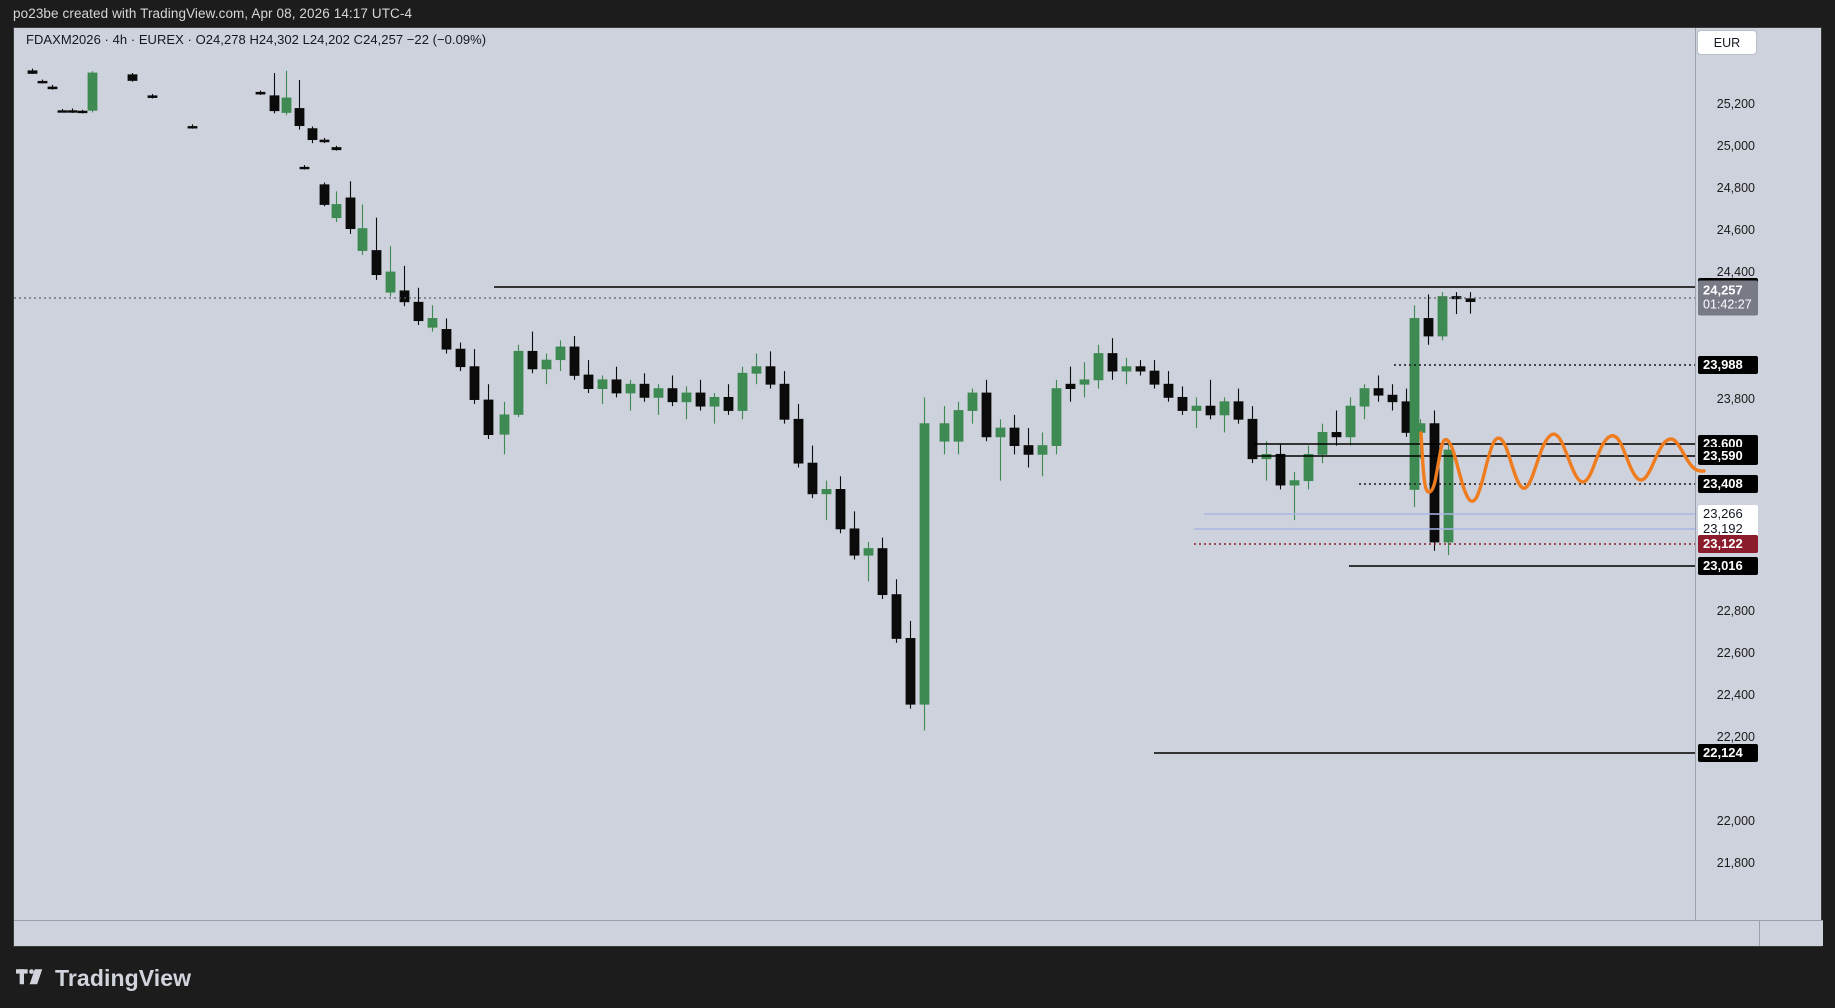  What do you see at coordinates (1791, 933) in the screenshot?
I see `time-scale-corner` at bounding box center [1791, 933].